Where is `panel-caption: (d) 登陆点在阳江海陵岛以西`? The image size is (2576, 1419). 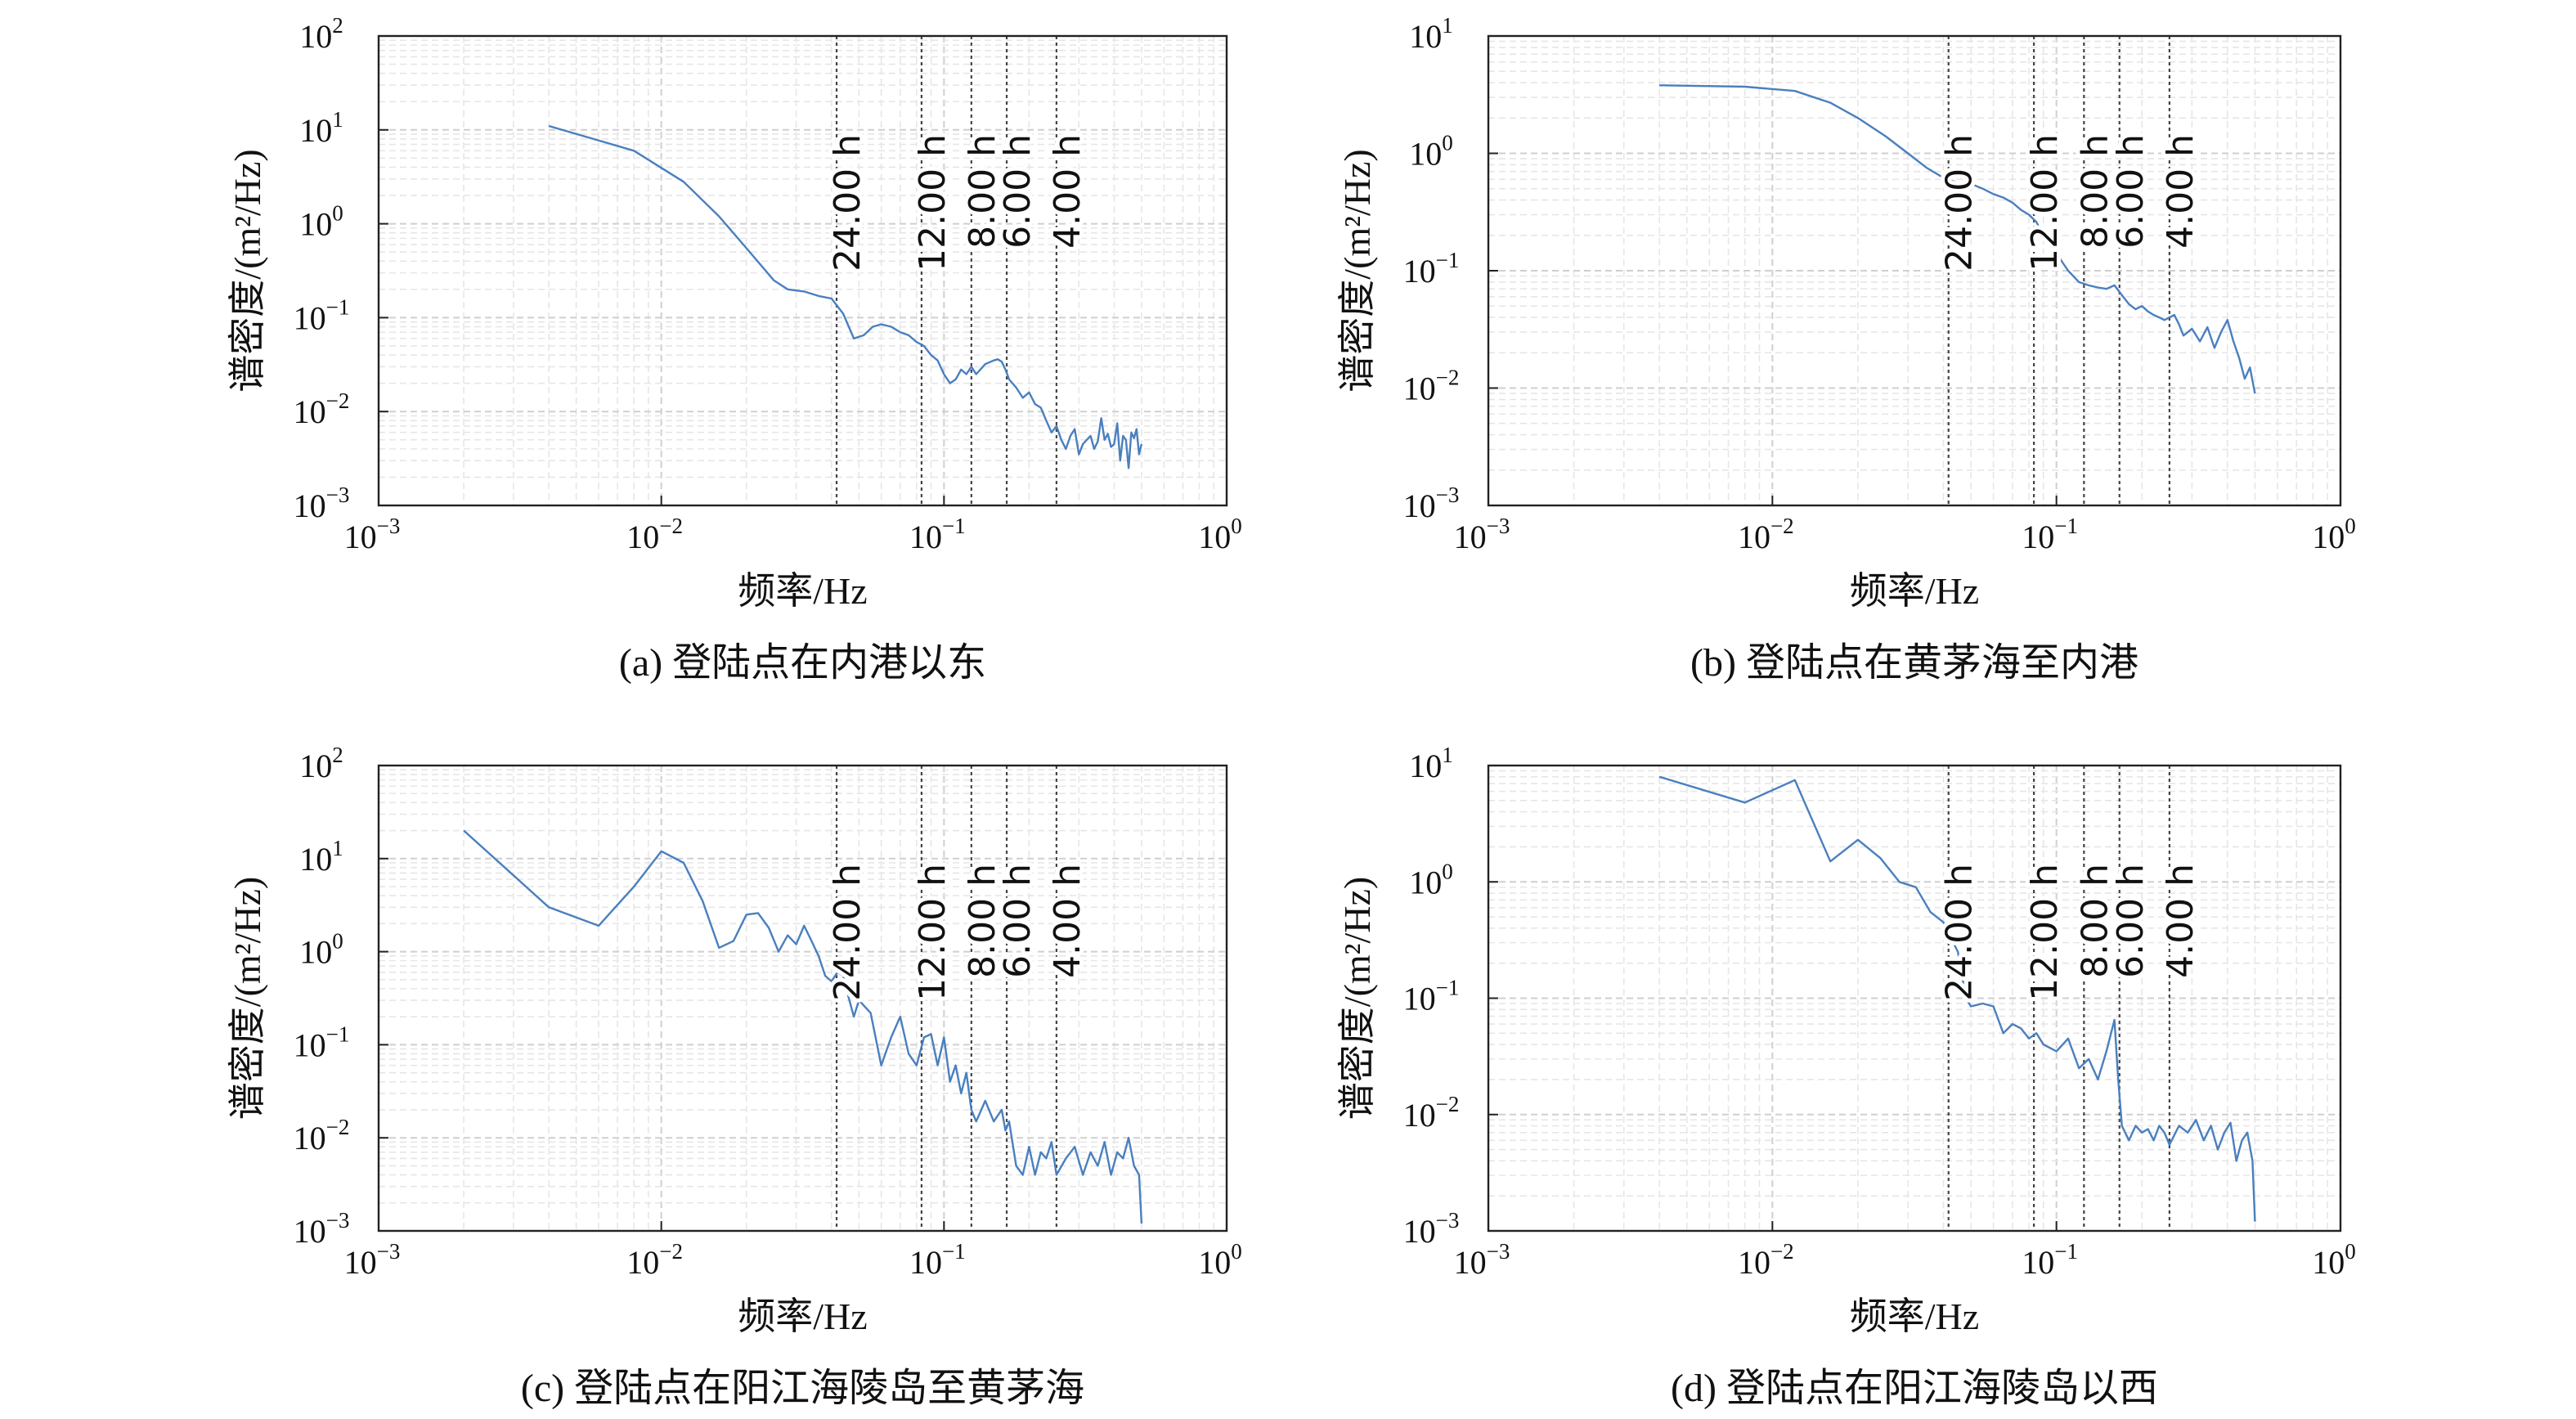
panel-caption: (d) 登陆点在阳江海陵岛以西 is located at coordinates (1915, 1388).